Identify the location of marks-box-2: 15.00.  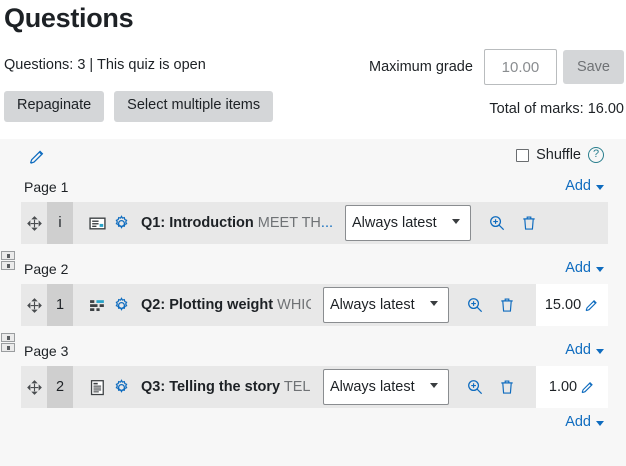
(572, 305).